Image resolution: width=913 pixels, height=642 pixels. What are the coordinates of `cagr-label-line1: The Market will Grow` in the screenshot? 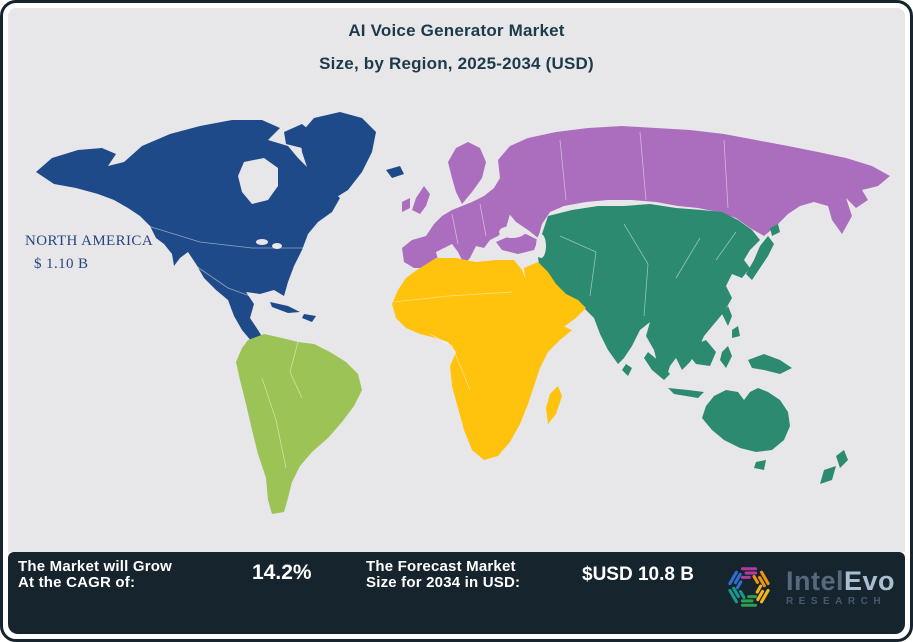 It's located at (95, 566).